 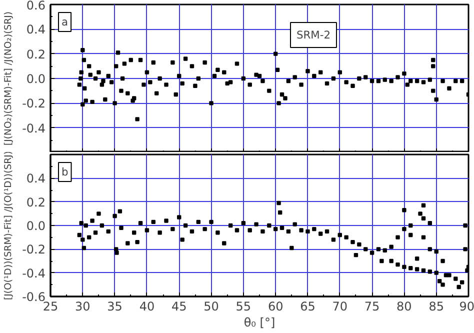 What do you see at coordinates (65, 172) in the screenshot?
I see `annotation: b` at bounding box center [65, 172].